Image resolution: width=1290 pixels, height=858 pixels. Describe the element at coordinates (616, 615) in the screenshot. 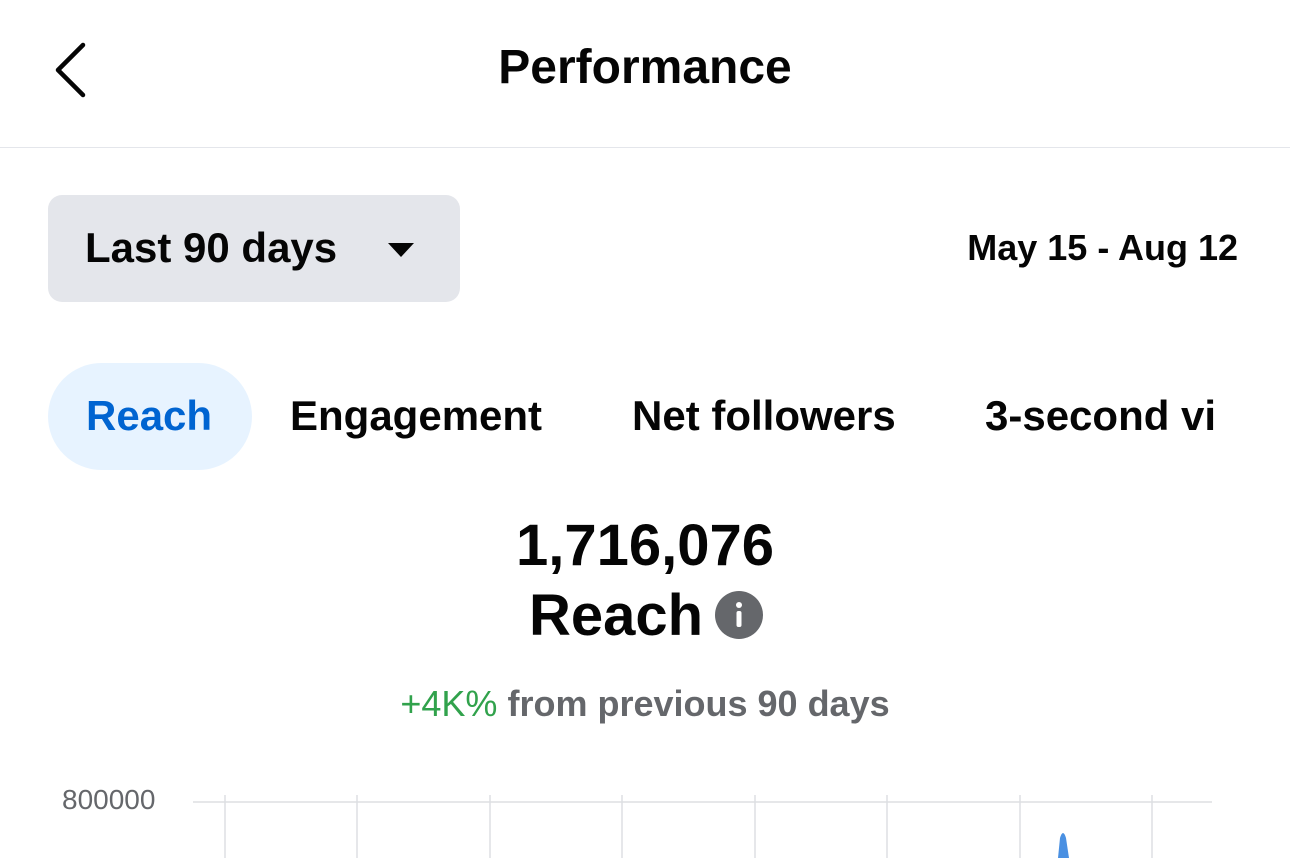

I see `metric-label: Reach` at that location.